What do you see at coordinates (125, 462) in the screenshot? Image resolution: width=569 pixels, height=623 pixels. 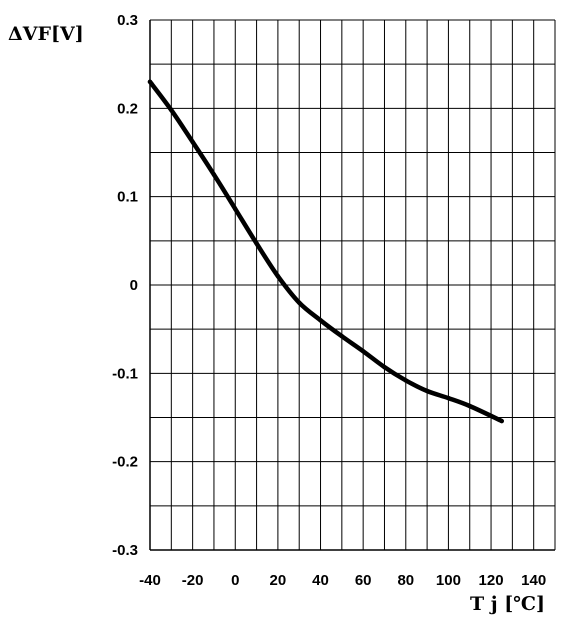 I see `y-tick-label: -0.2` at bounding box center [125, 462].